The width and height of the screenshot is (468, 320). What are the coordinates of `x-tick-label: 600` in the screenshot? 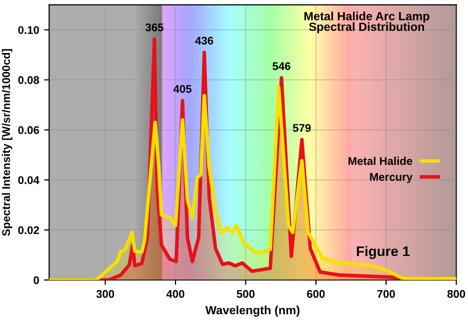 It's located at (316, 294).